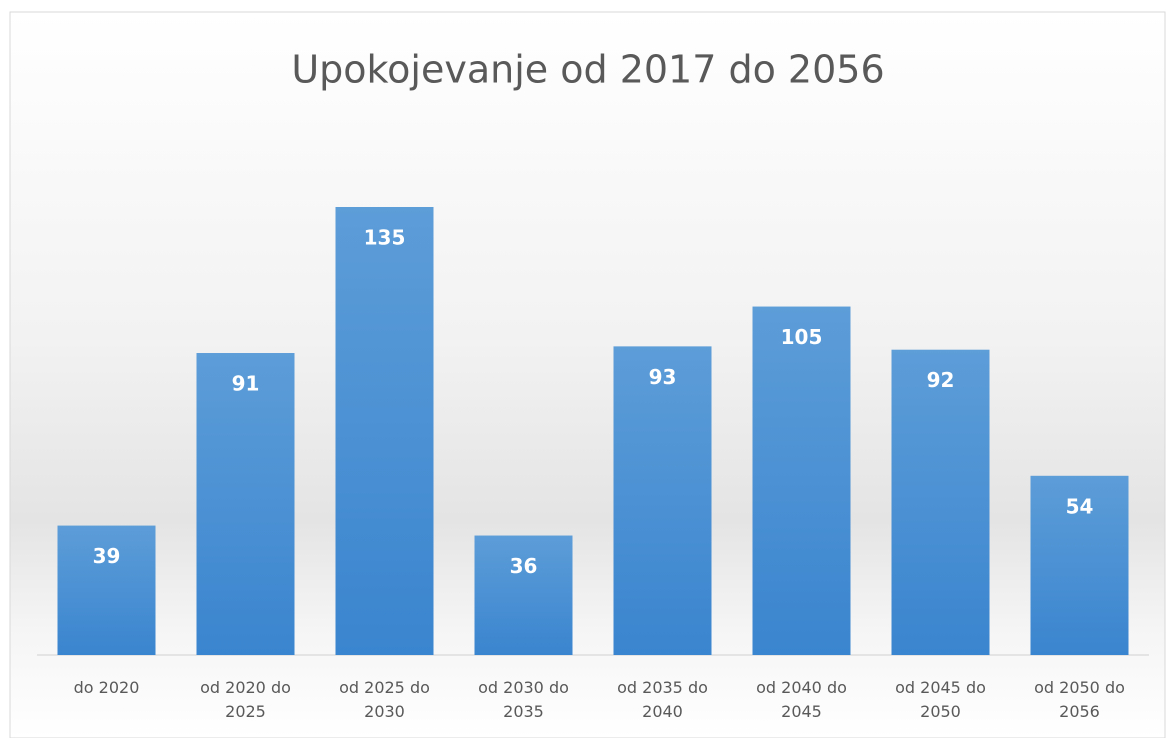 Image resolution: width=1167 pixels, height=738 pixels. I want to click on data-label: 39, so click(107, 556).